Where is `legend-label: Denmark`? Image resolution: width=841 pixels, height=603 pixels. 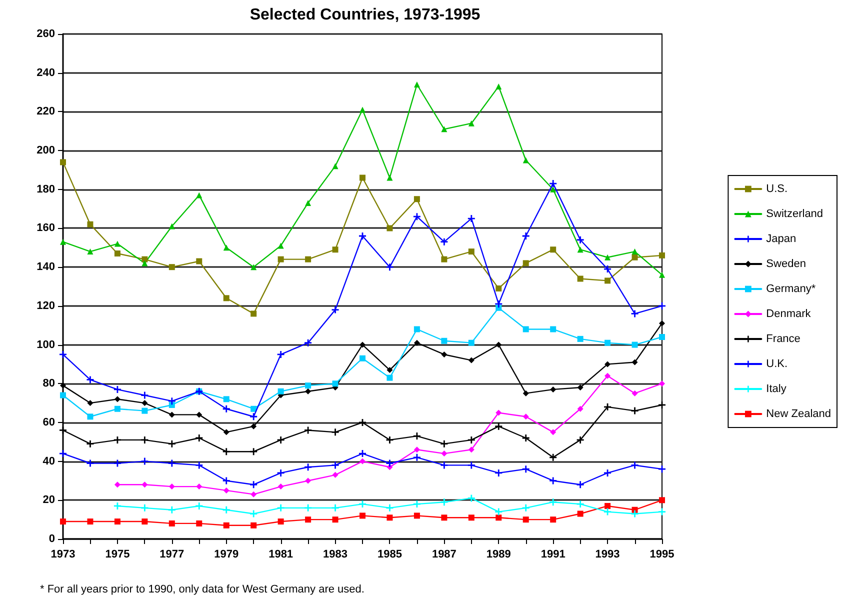 legend-label: Denmark is located at coordinates (789, 314).